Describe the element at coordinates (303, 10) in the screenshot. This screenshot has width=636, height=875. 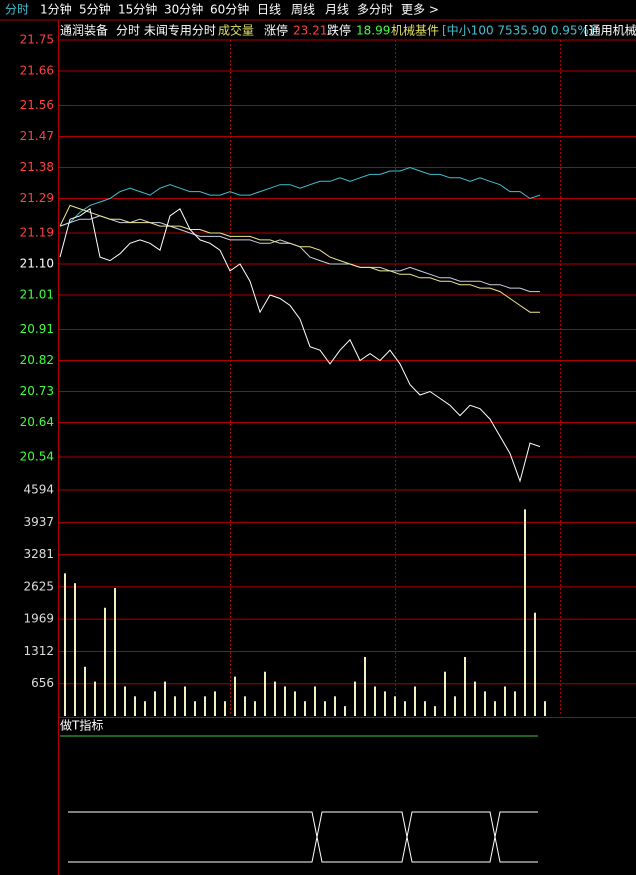
I see `tab: 周线` at that location.